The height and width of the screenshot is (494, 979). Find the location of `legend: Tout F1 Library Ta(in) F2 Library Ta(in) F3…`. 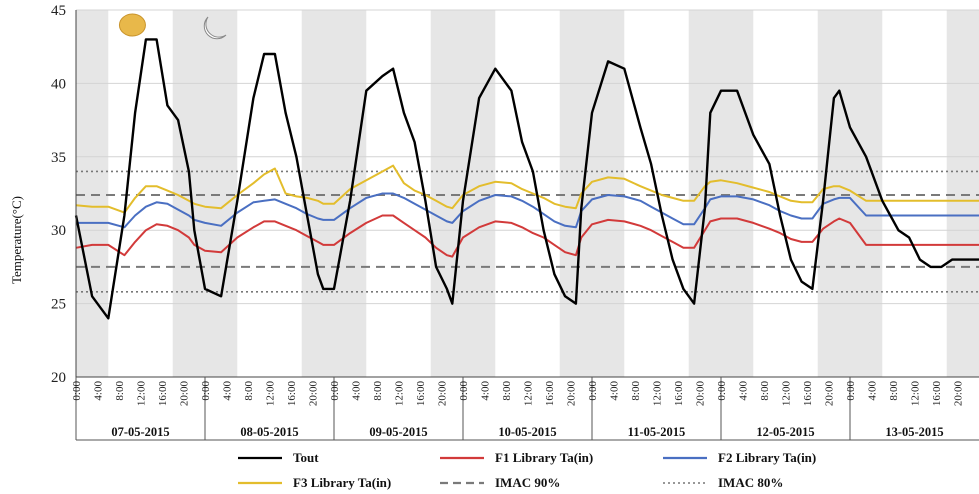

legend: Tout F1 Library Ta(in) F2 Library Ta(in) F3… is located at coordinates (527, 470).